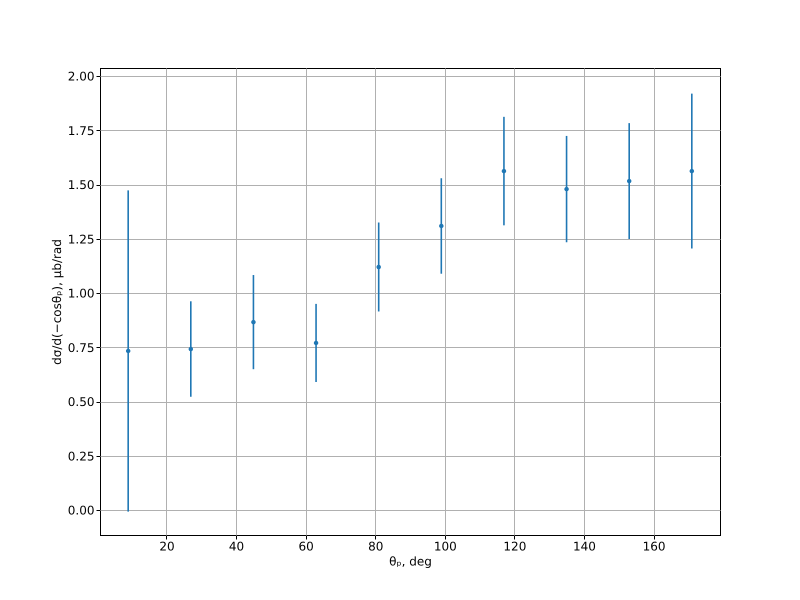 Image resolution: width=800 pixels, height=600 pixels. I want to click on y-tick-label: 1.50, so click(81, 185).